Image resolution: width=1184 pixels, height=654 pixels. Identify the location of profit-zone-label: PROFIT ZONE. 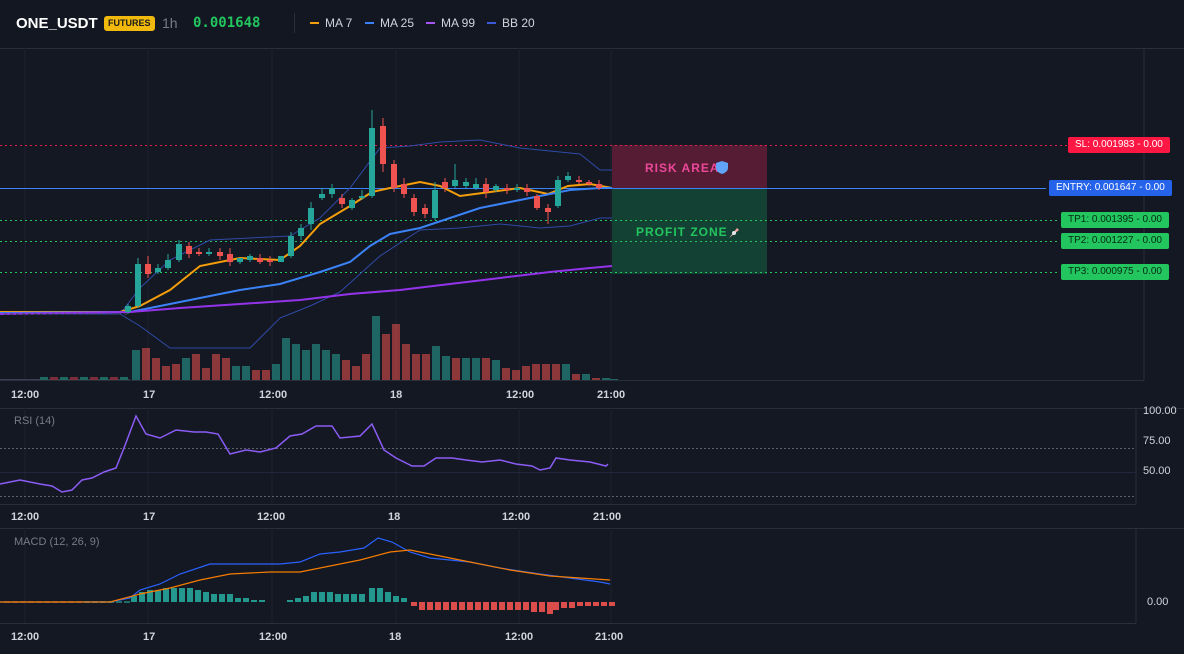
(682, 232).